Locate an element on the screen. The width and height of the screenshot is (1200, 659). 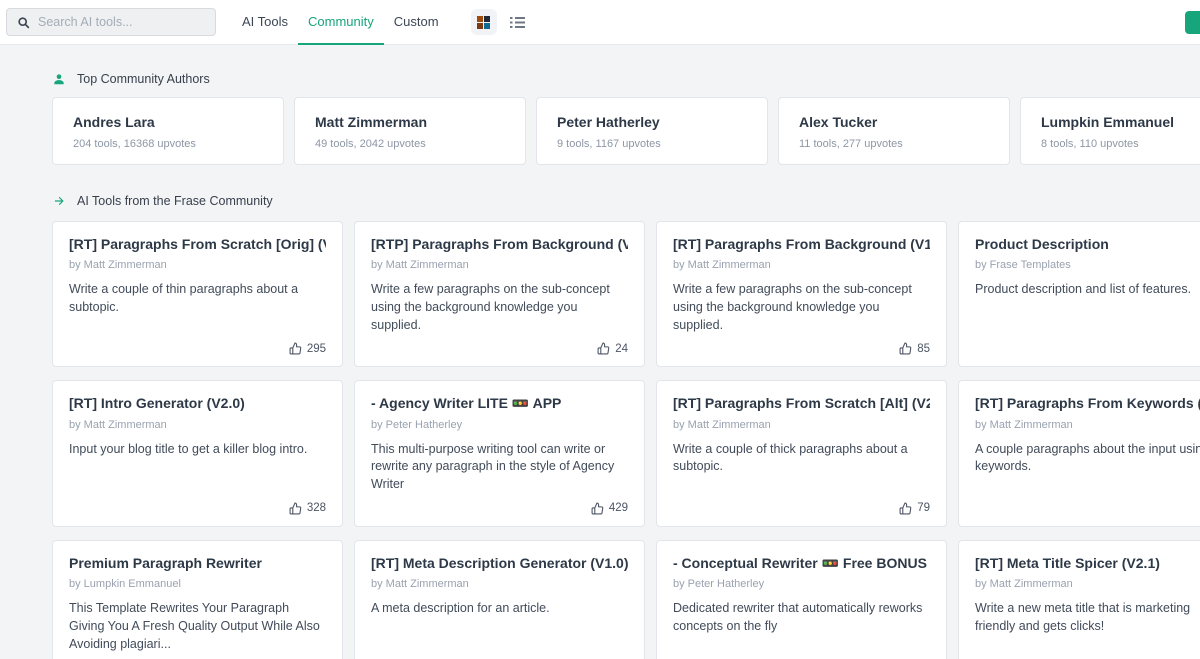
author-name: Lumpkin Emmanuel is located at coordinates (1108, 122).